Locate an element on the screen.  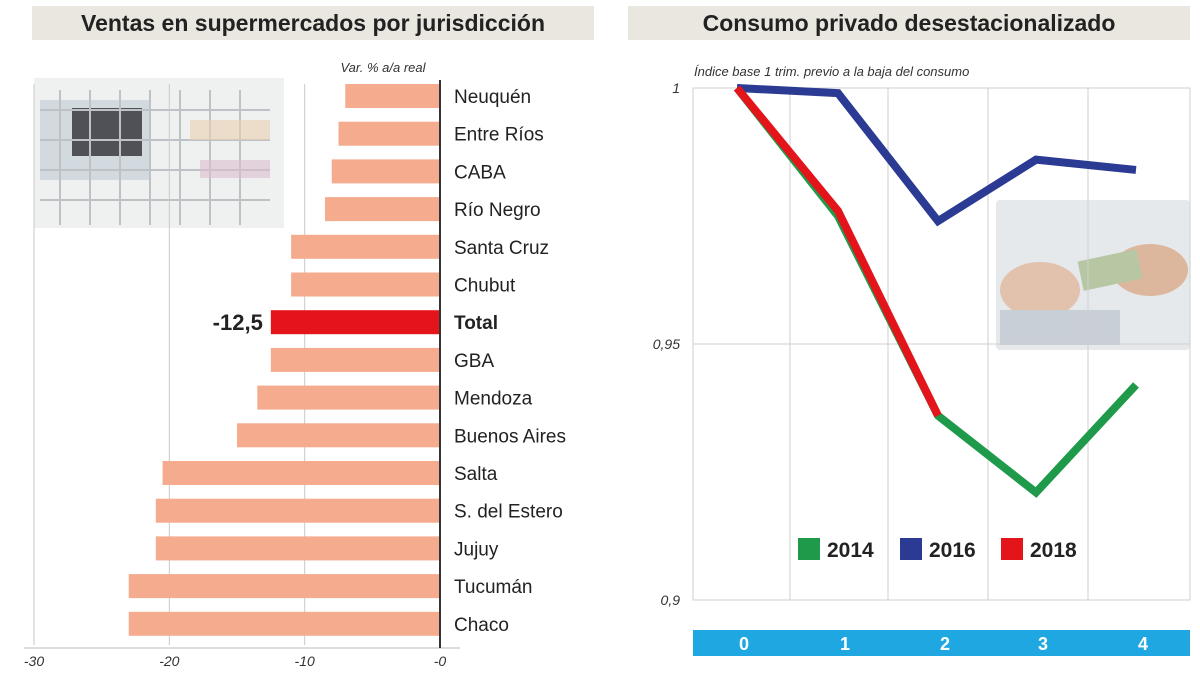
category-label: Mendoza is located at coordinates (493, 399).